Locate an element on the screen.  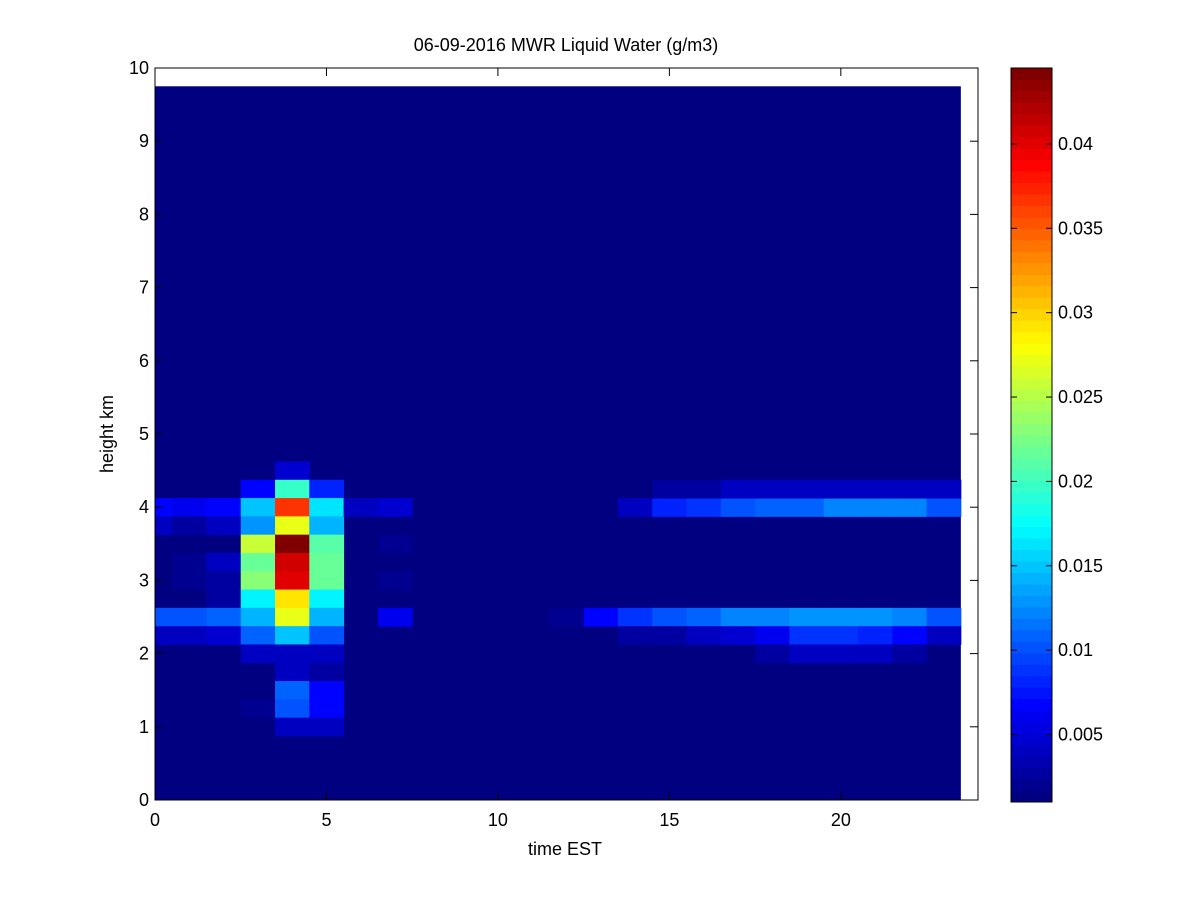
x-tick-label: 0 is located at coordinates (155, 820).